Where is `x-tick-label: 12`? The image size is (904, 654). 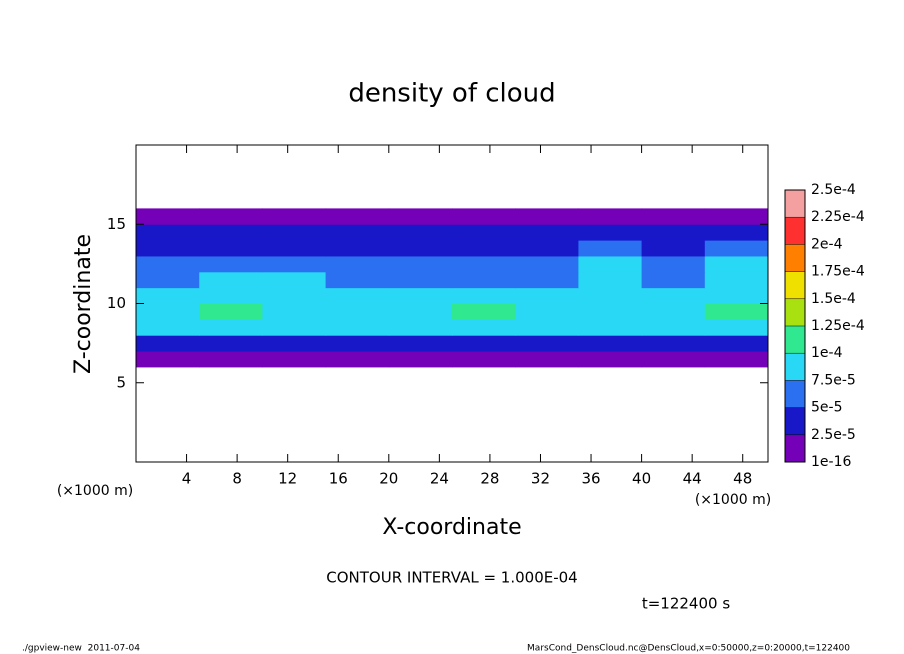
x-tick-label: 12 is located at coordinates (287, 479).